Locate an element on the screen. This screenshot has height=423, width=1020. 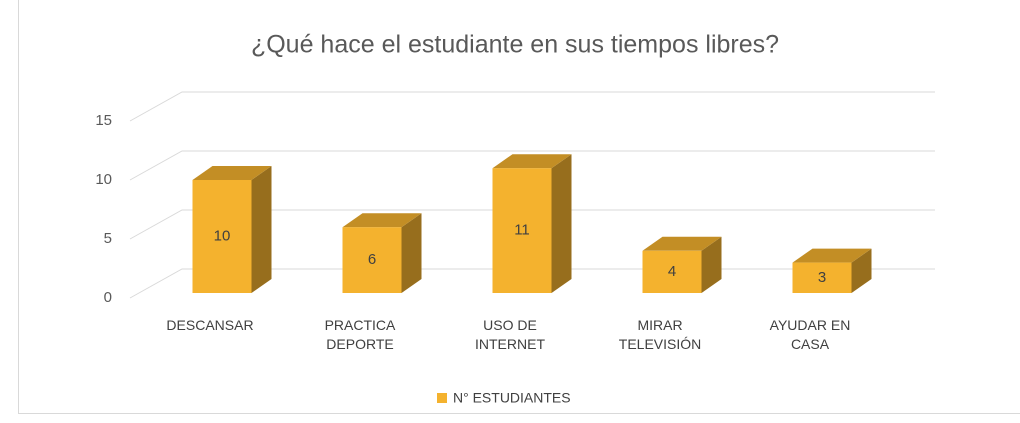
x-tick-label: PRACTICA DEPORTE is located at coordinates (360, 334).